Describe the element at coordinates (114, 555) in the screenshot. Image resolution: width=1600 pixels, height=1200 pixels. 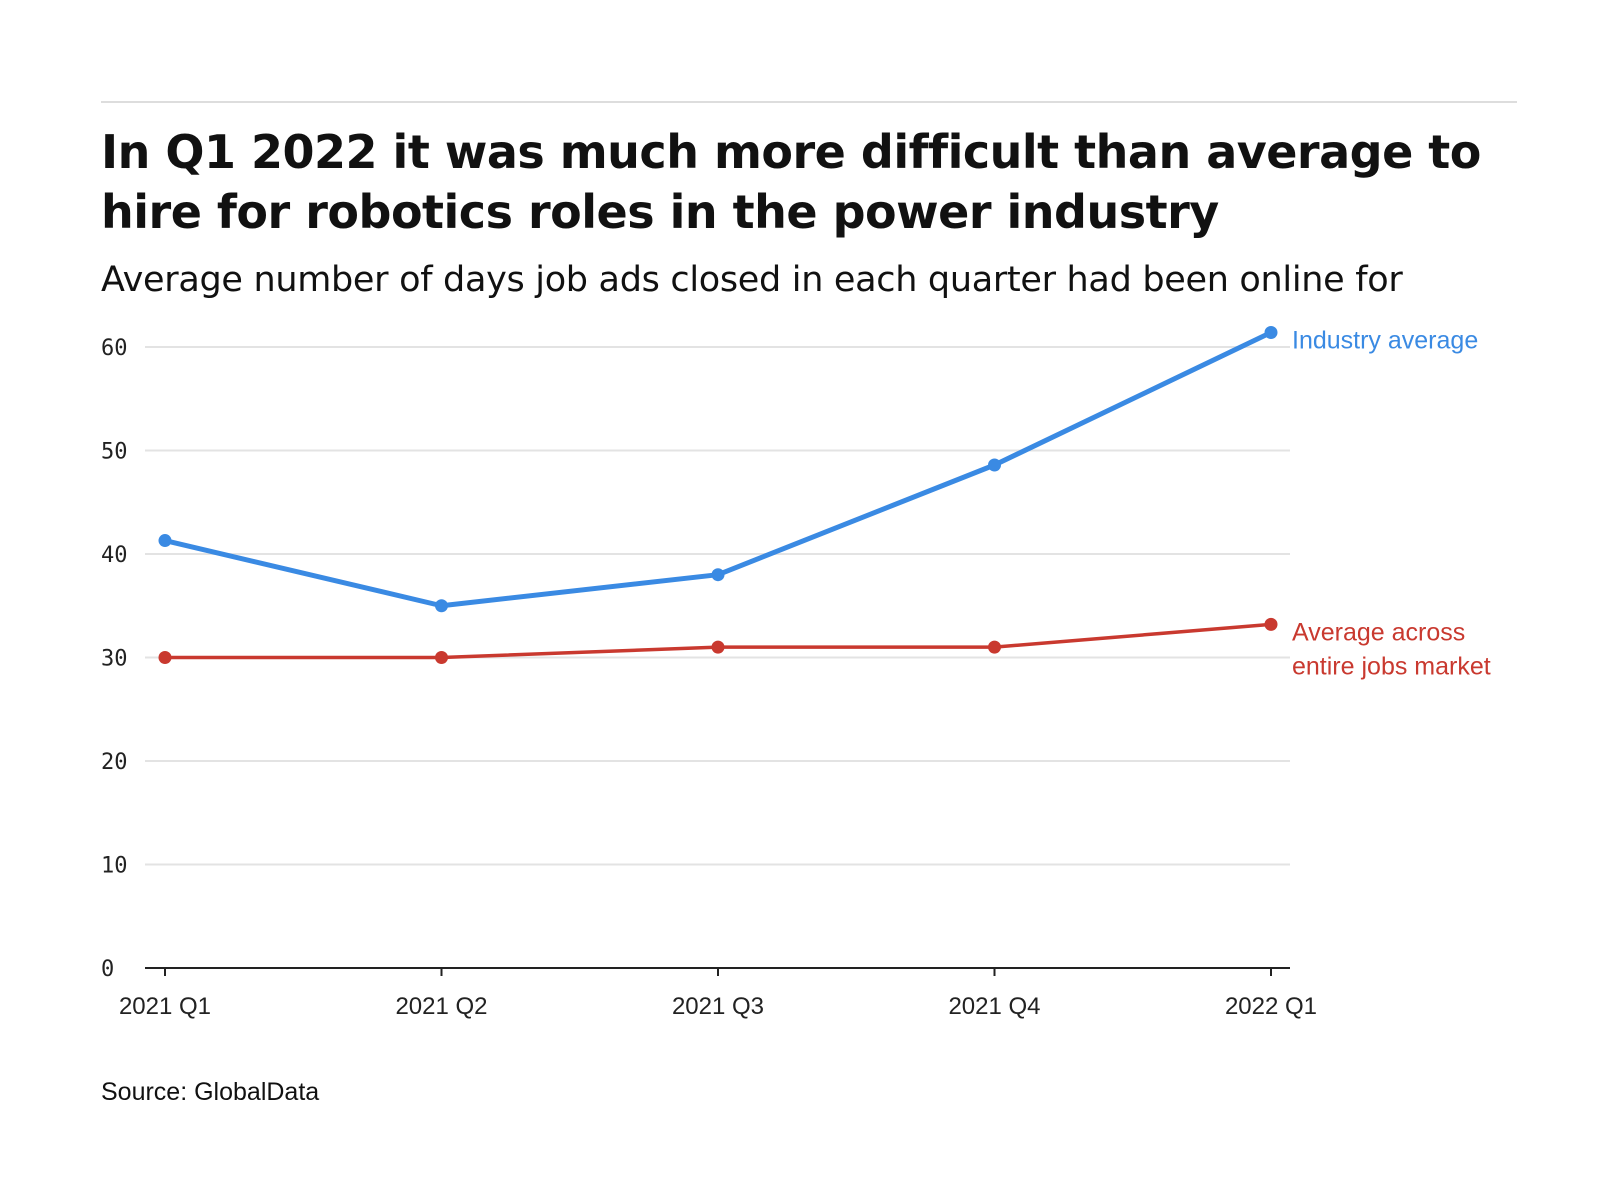
I see `y-tick-label: 40` at that location.